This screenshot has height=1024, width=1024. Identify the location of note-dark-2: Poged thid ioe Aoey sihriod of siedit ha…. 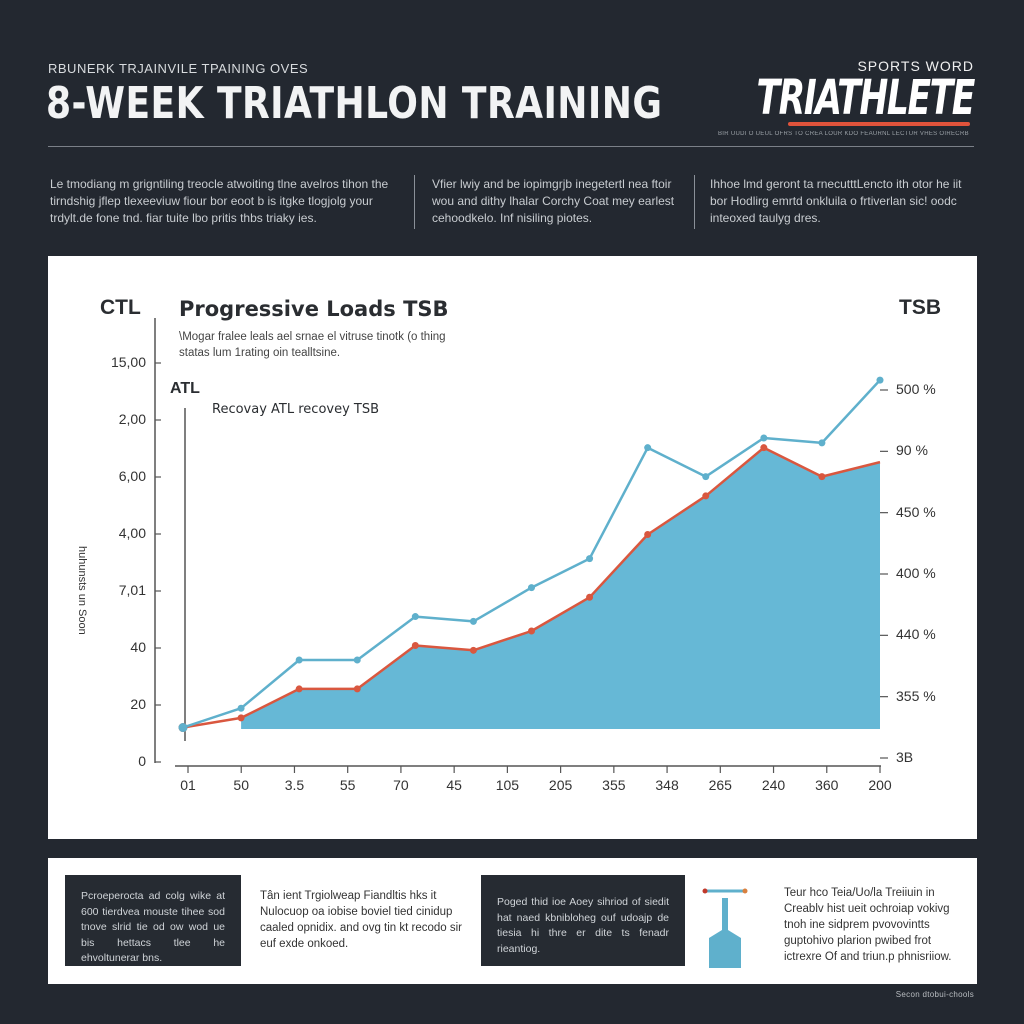
(583, 920).